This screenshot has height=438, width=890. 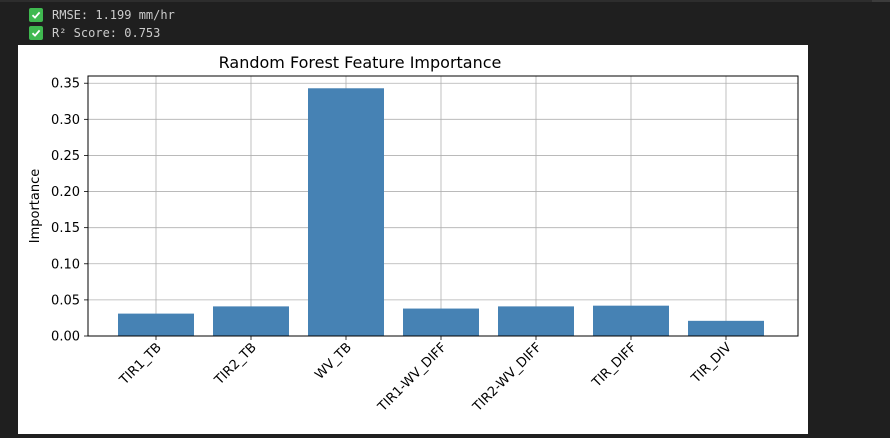 What do you see at coordinates (536, 321) in the screenshot?
I see `bar-tir2-wv-diff` at bounding box center [536, 321].